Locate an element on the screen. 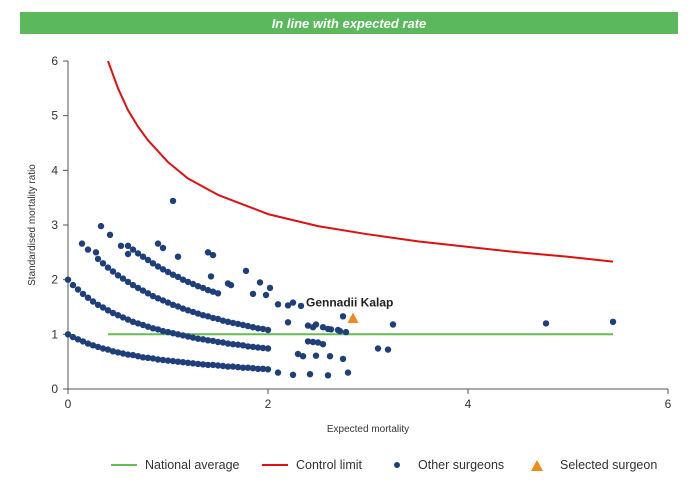 Image resolution: width=700 pixels, height=500 pixels. x-tick-label: 0 is located at coordinates (68, 404).